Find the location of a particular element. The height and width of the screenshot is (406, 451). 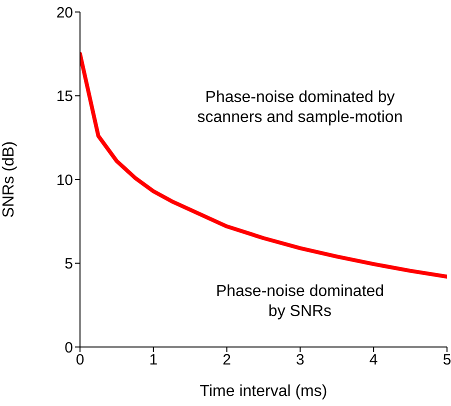

x-tick-label: 1 is located at coordinates (153, 360).